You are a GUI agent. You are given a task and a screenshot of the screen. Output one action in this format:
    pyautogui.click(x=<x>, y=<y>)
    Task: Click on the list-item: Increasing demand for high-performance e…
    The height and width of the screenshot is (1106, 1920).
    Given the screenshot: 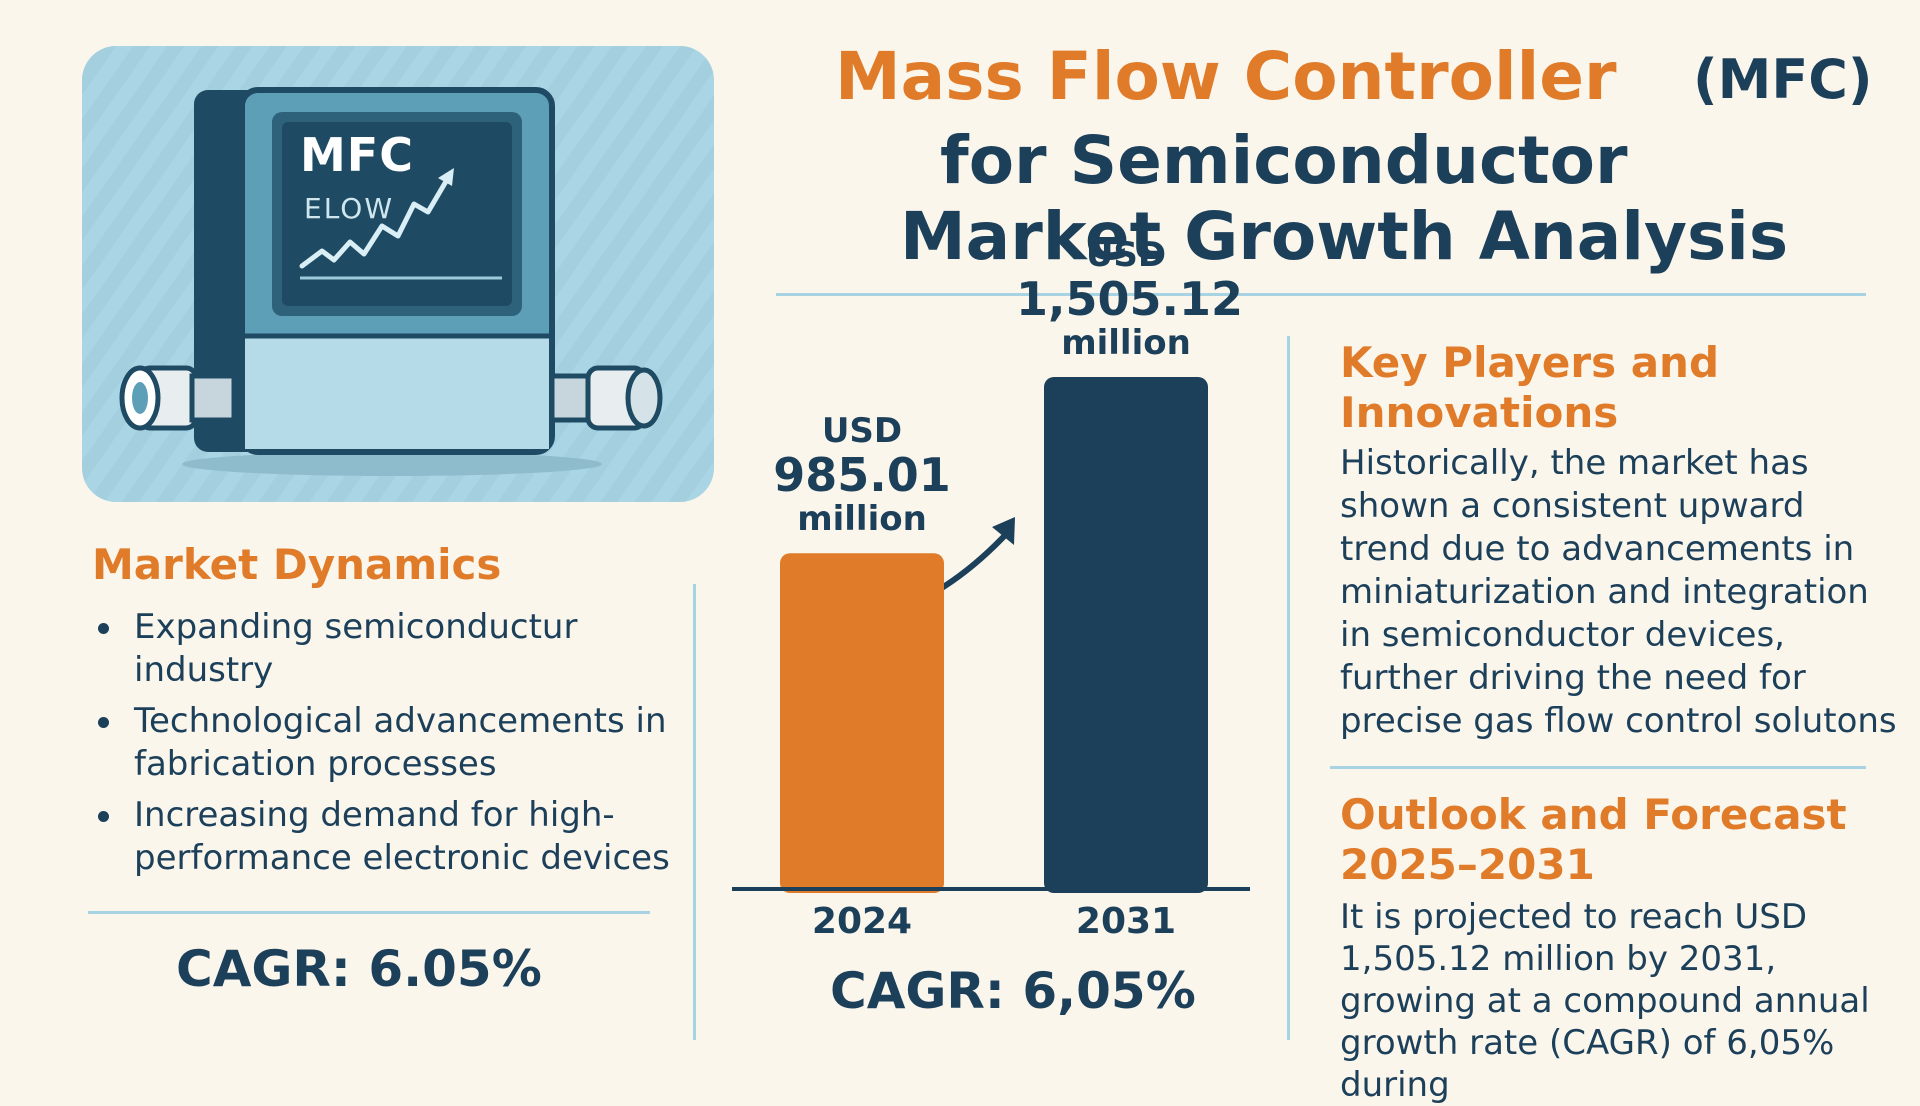 What is the action you would take?
    pyautogui.click(x=392, y=837)
    